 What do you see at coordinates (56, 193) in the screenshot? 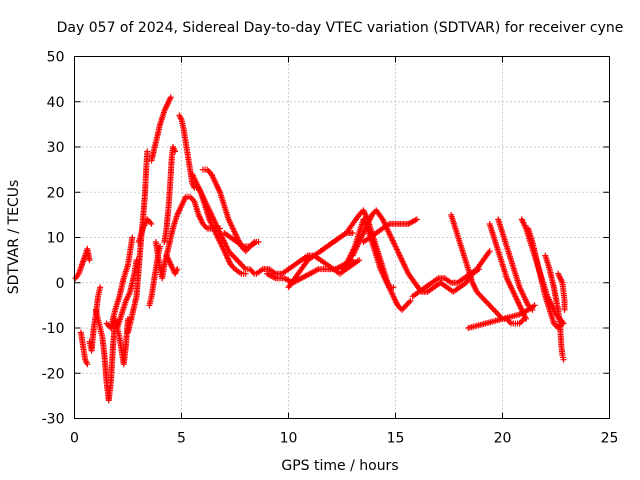
I see `y-tick-label: 20` at bounding box center [56, 193].